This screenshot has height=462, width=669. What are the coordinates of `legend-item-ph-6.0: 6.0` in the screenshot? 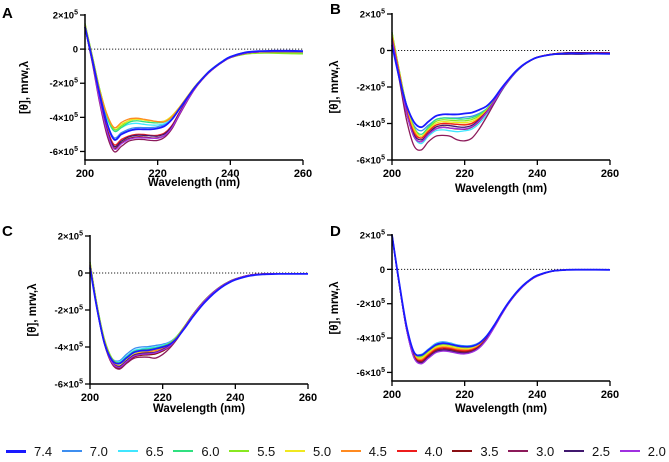 It's located at (196, 451).